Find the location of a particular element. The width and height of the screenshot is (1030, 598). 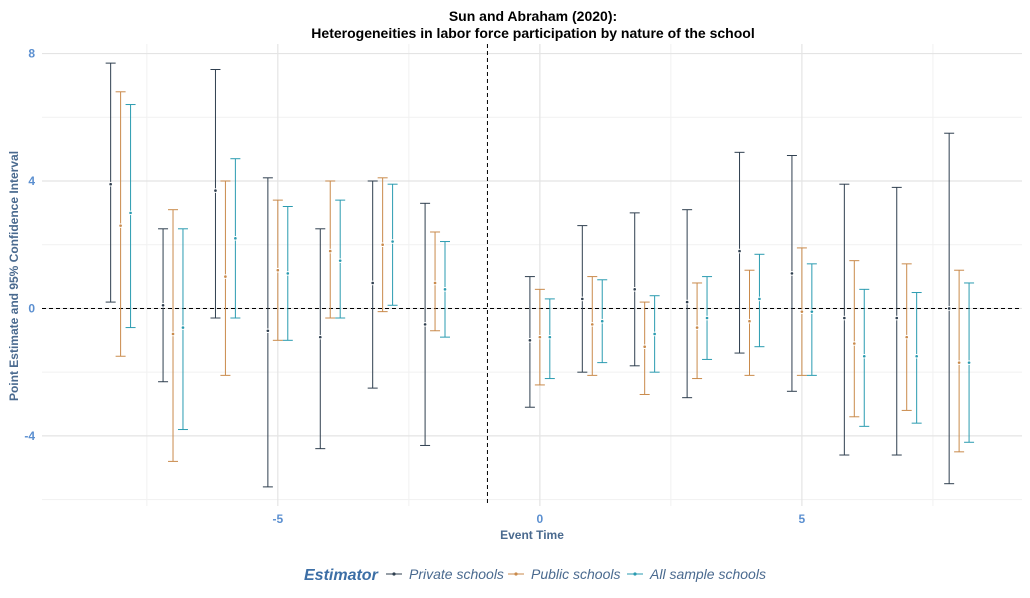

legend-item: Public schools is located at coordinates (564, 574).